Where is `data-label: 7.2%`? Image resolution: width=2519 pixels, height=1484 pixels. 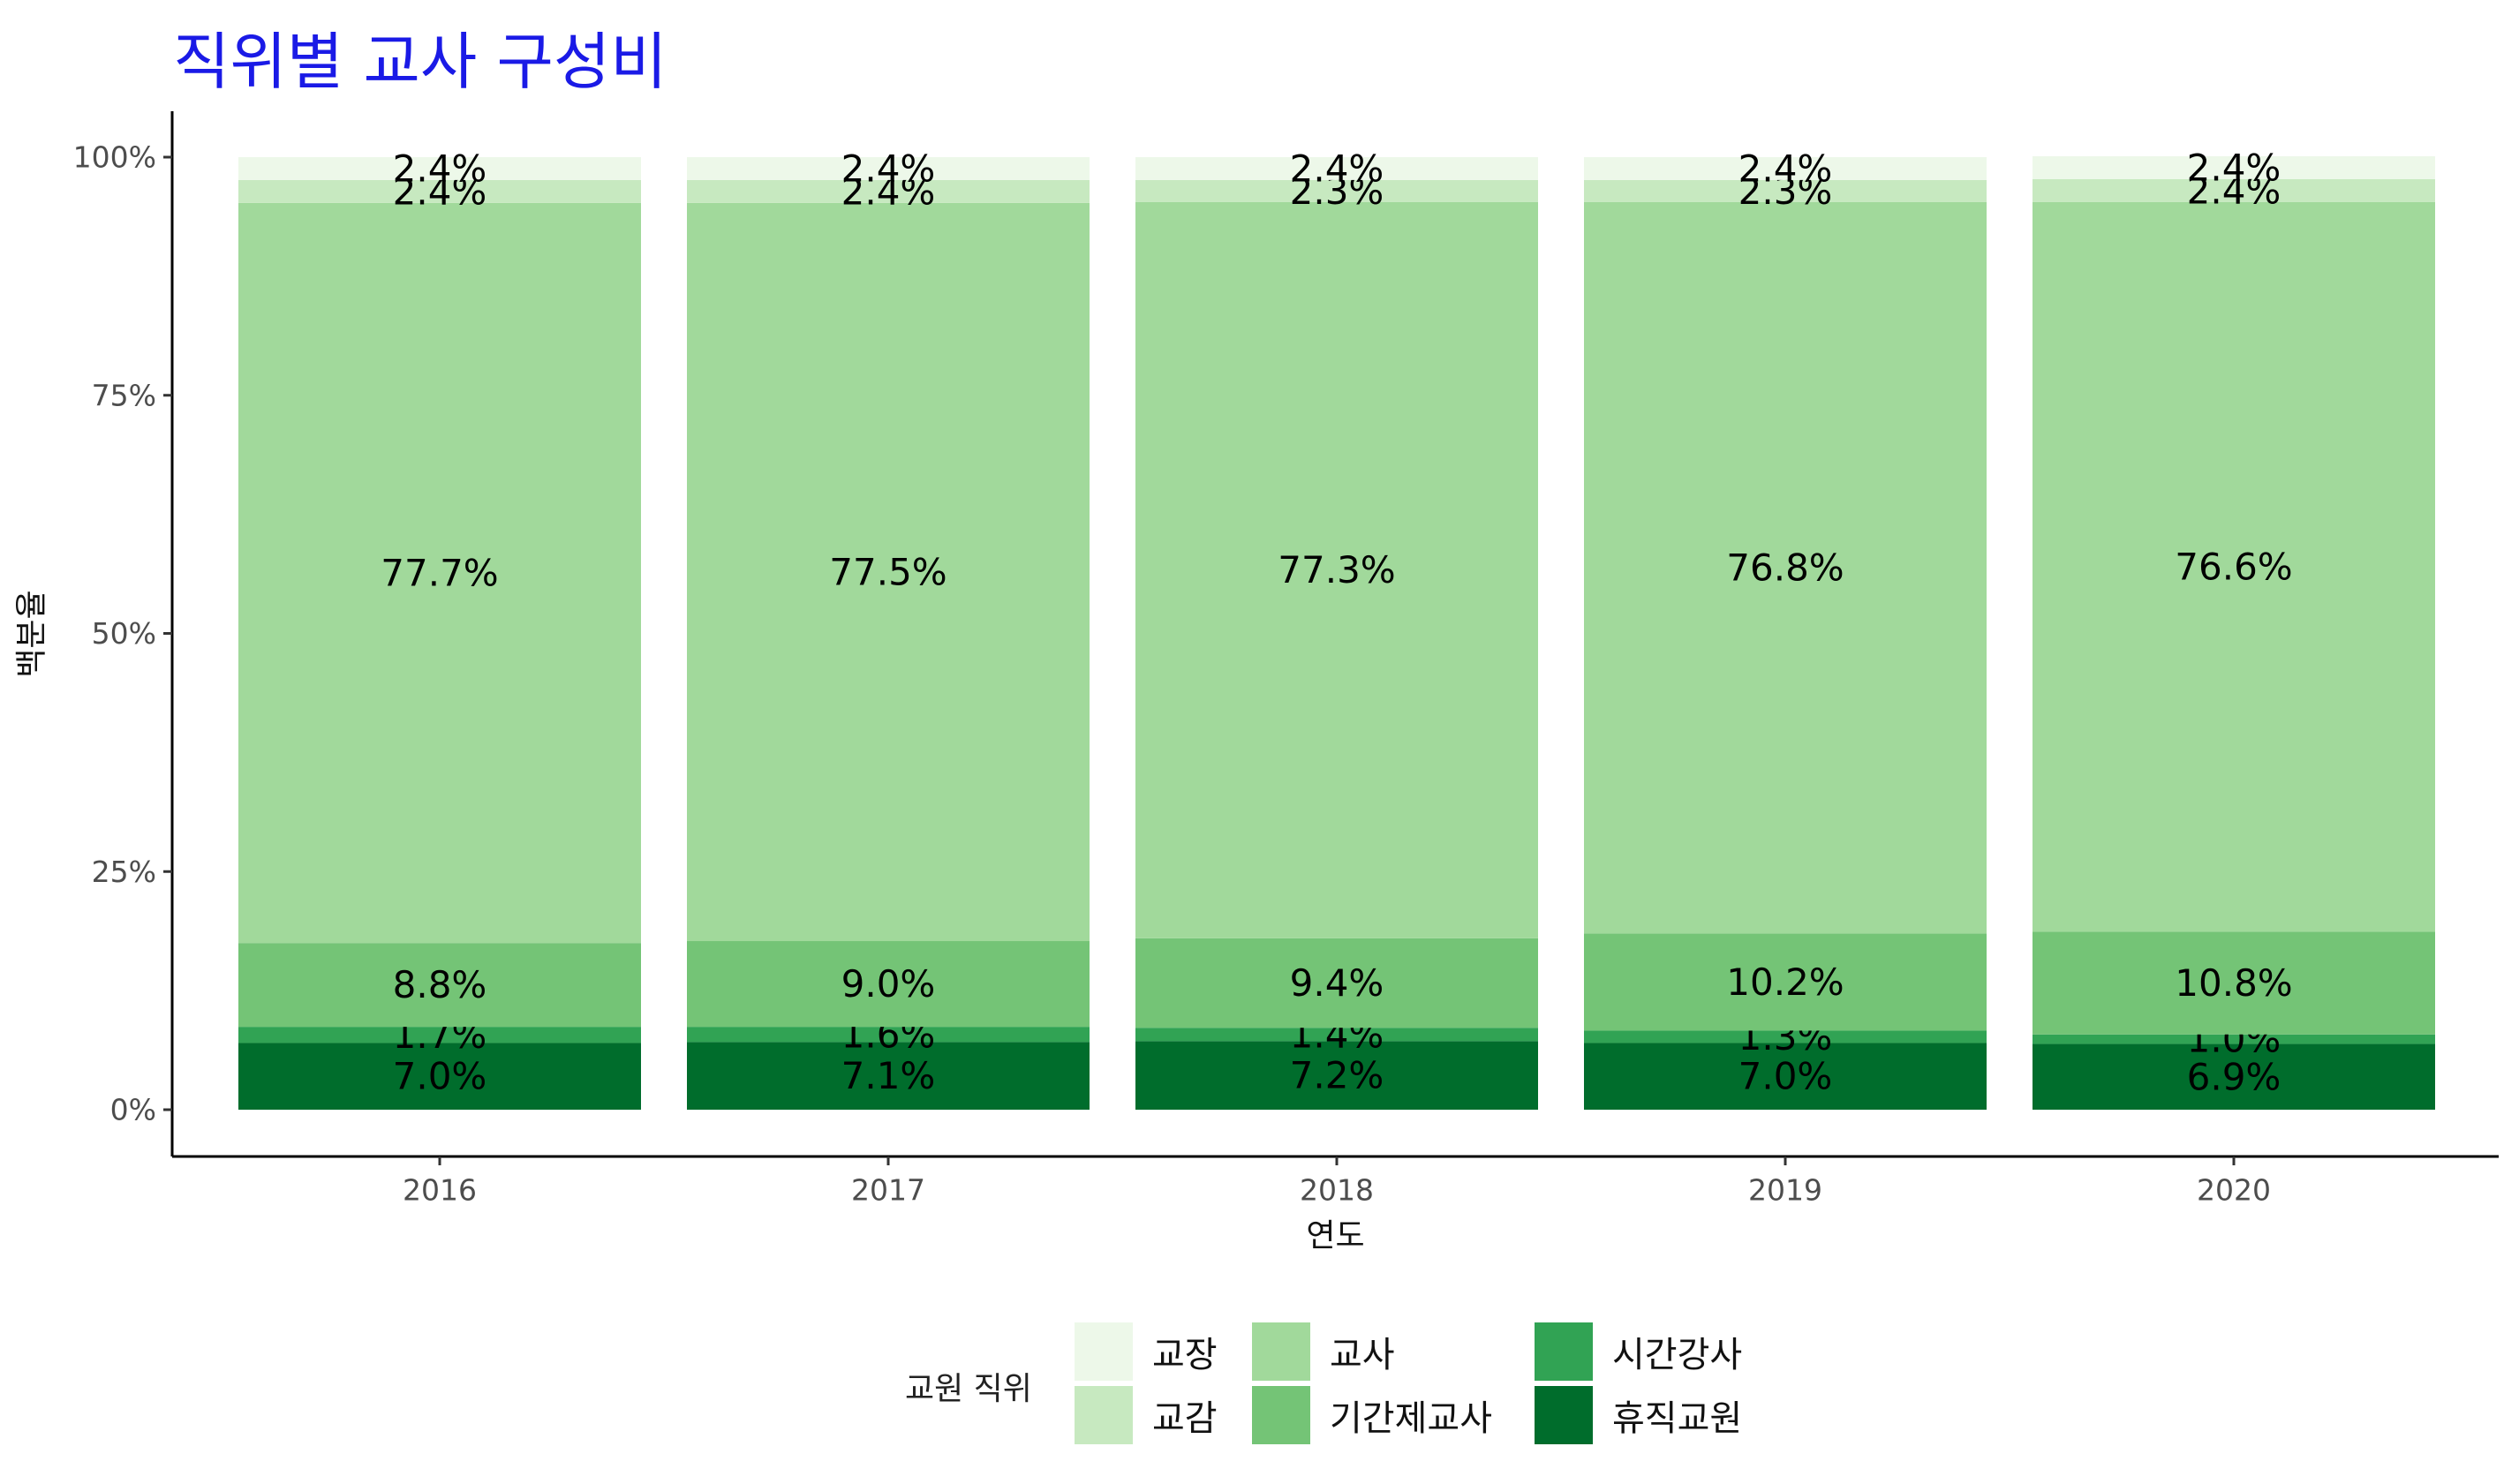
data-label: 7.2% is located at coordinates (1337, 1075).